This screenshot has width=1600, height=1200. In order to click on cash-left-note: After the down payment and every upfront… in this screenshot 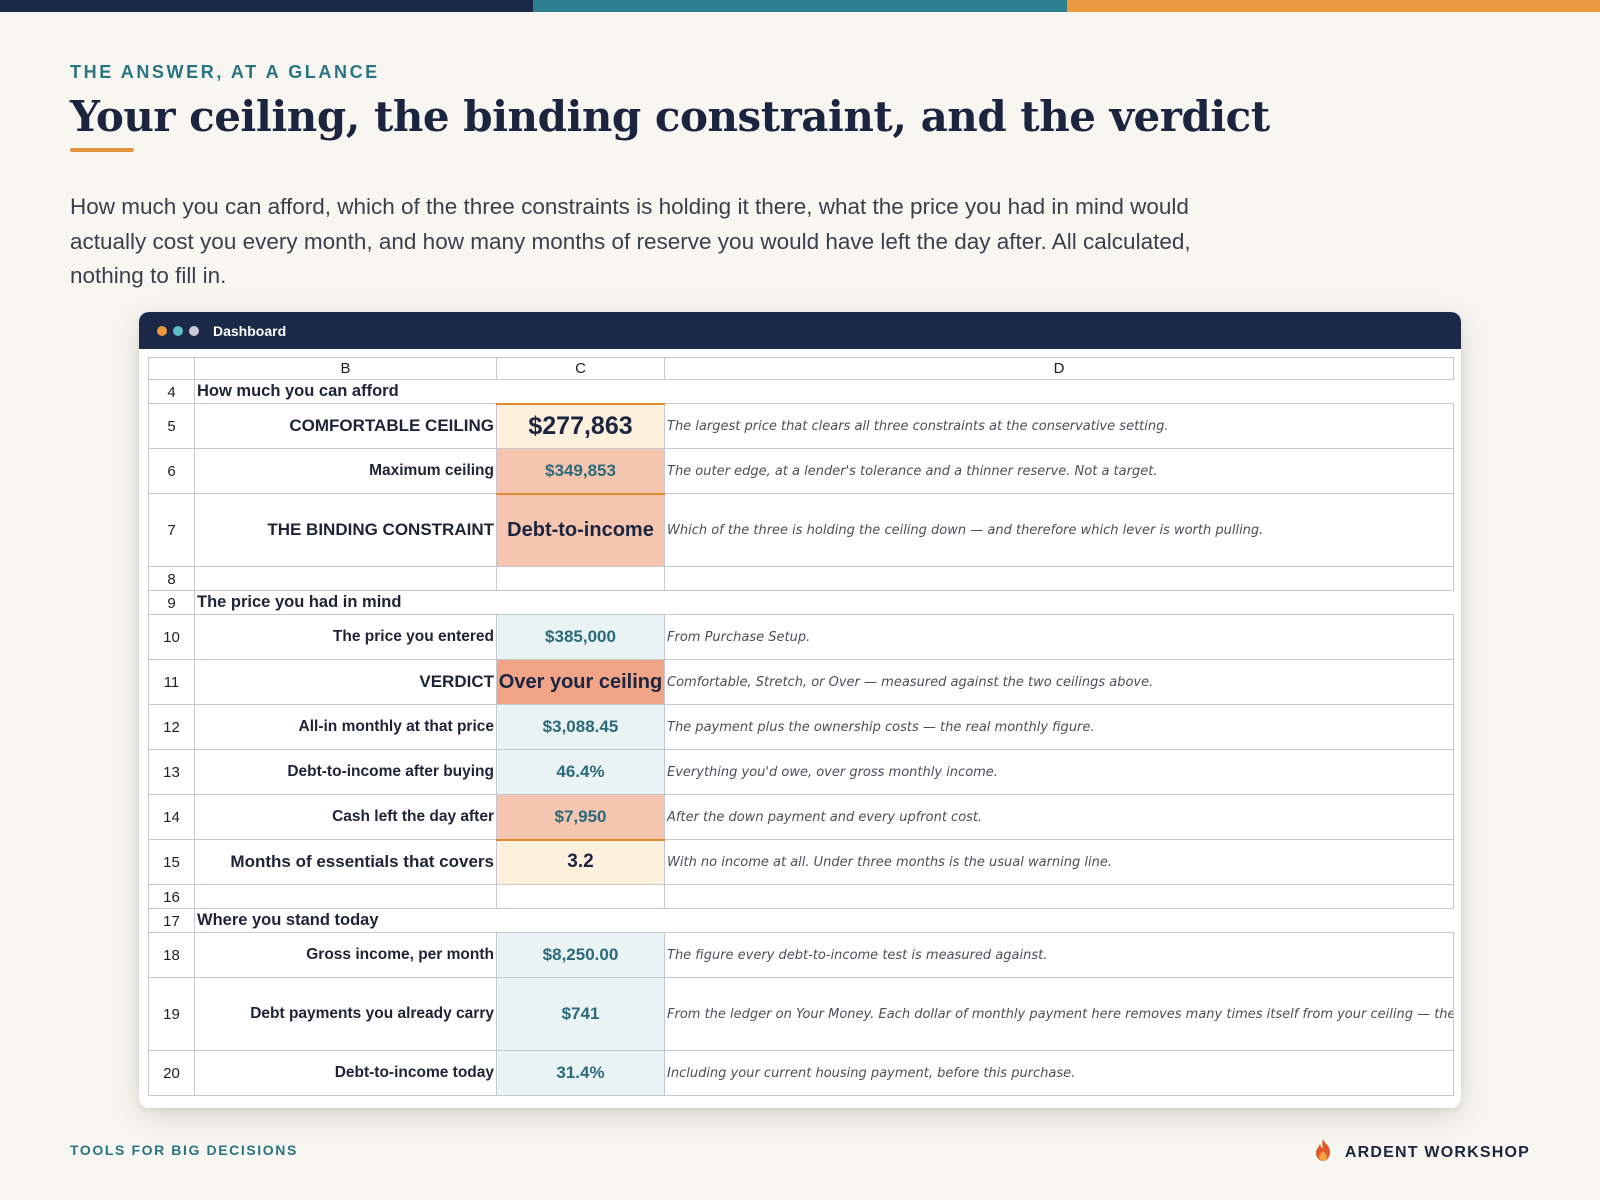, I will do `click(1059, 817)`.